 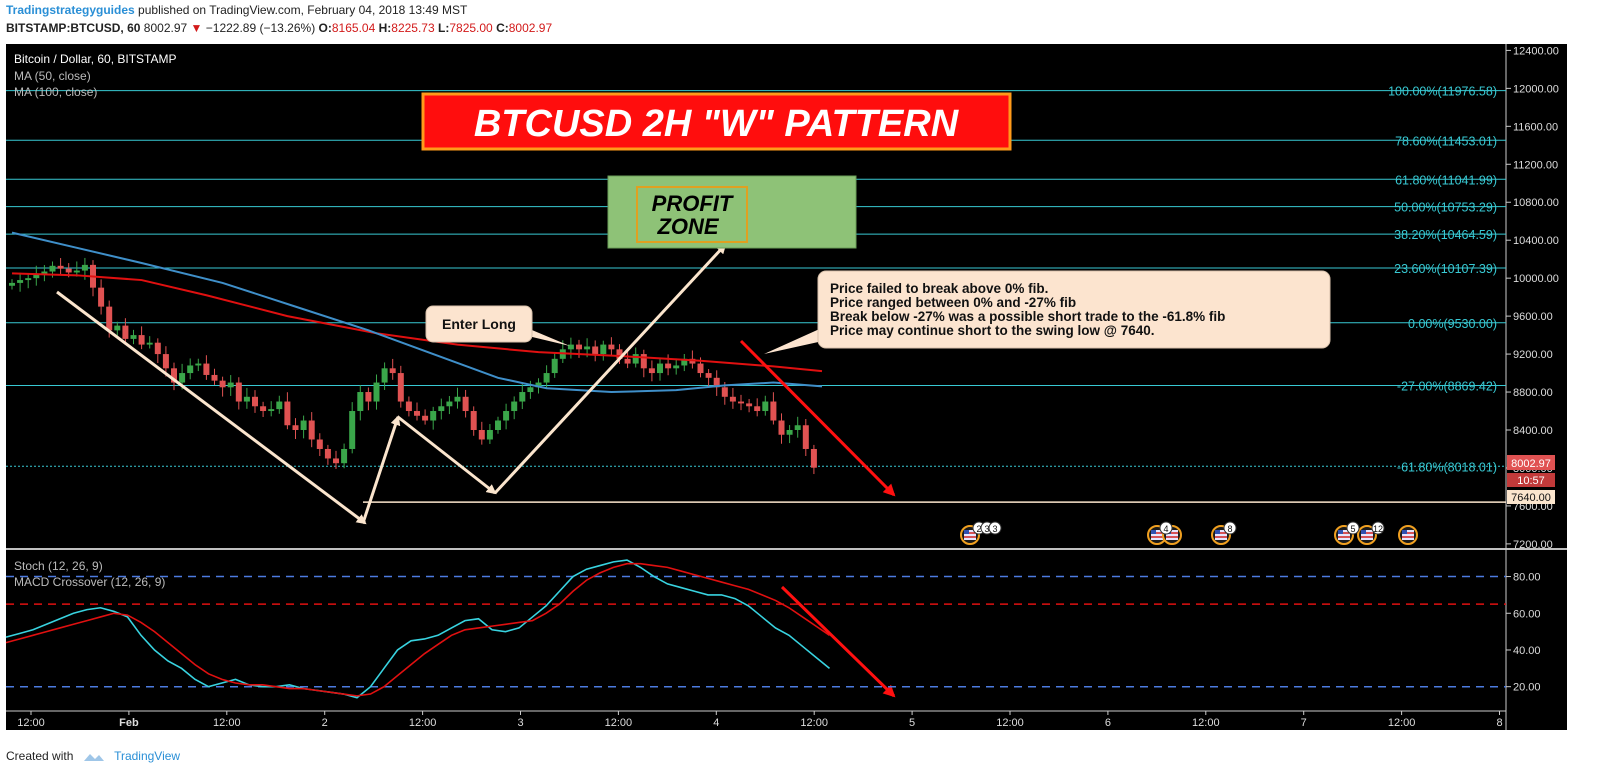 What do you see at coordinates (40, 756) in the screenshot?
I see `created-with-label: Created with` at bounding box center [40, 756].